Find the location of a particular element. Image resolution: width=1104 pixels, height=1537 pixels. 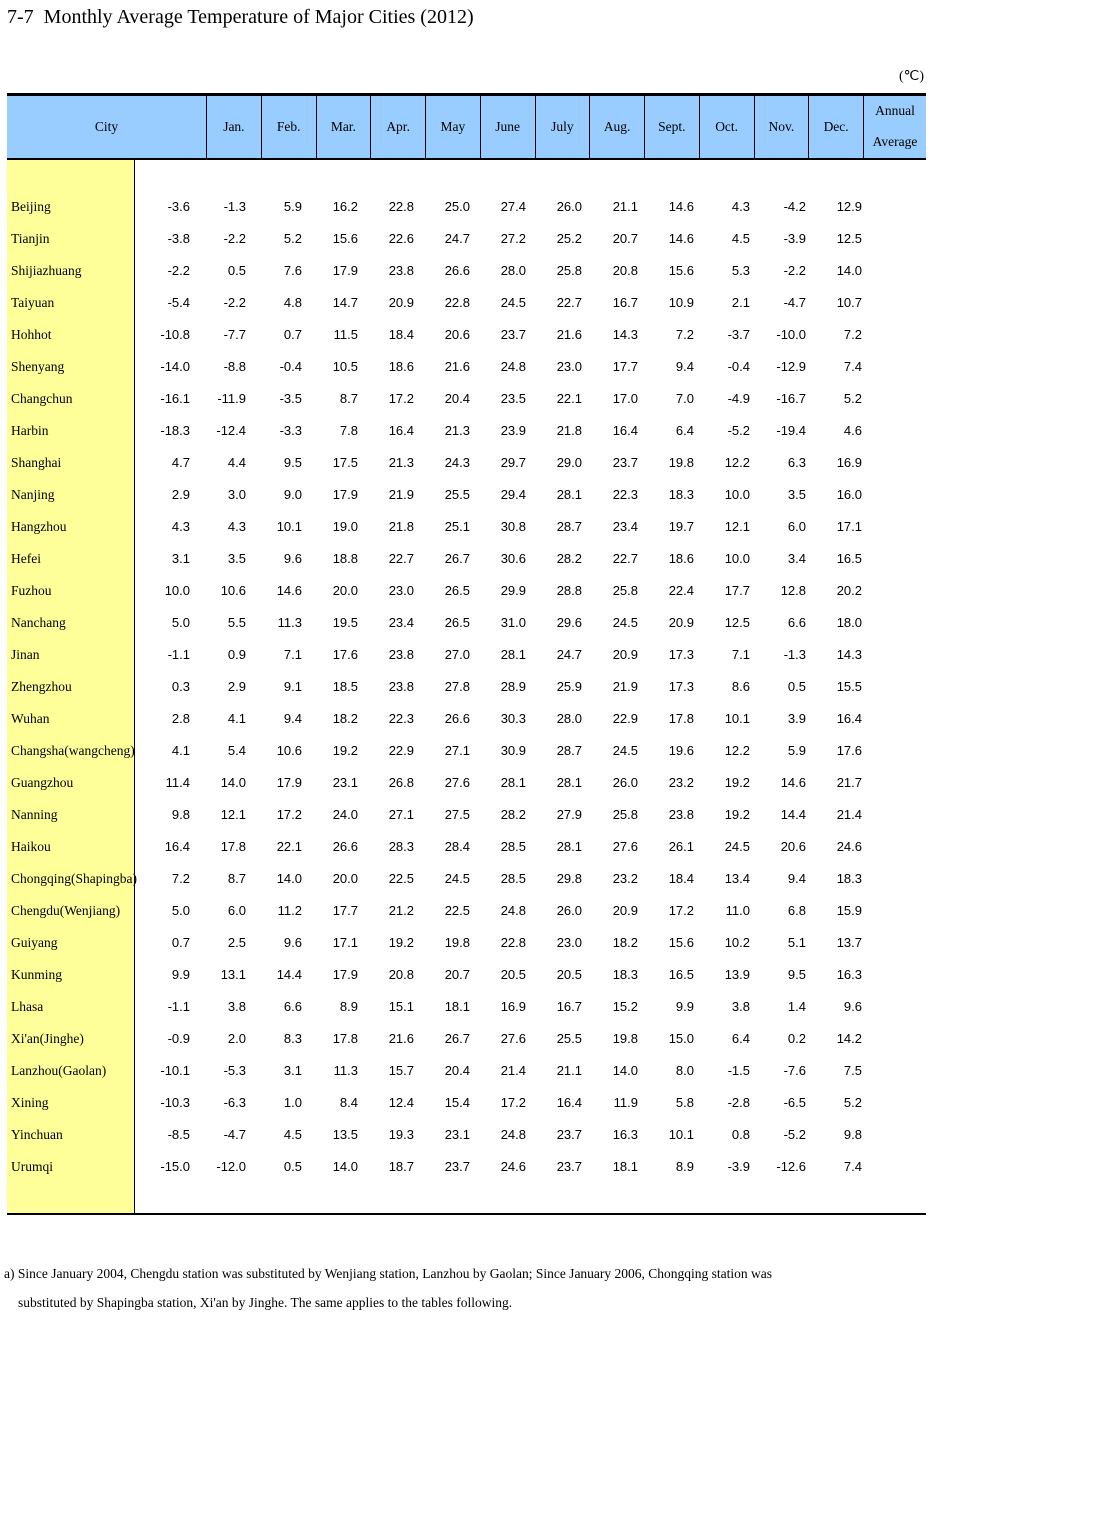

cell-value: 4.1 is located at coordinates (180, 750).